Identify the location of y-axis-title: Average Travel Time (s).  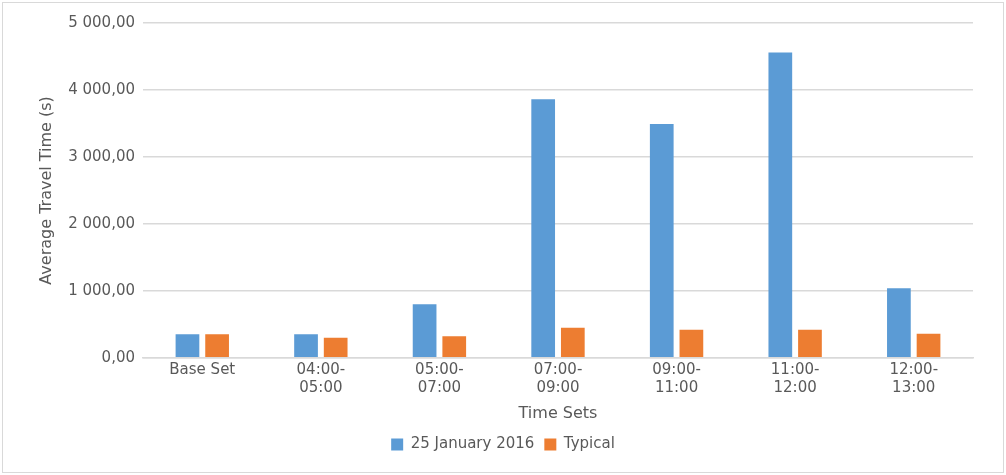
(45, 190).